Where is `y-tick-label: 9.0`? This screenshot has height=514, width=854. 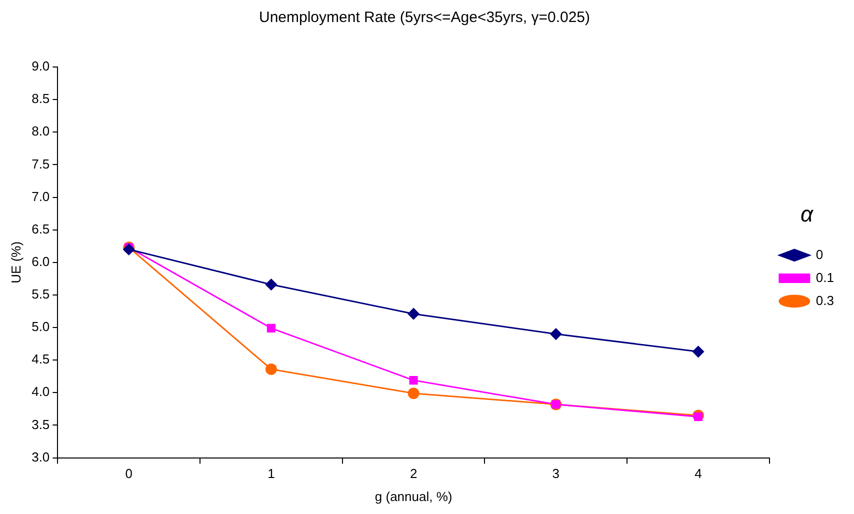
y-tick-label: 9.0 is located at coordinates (41, 66).